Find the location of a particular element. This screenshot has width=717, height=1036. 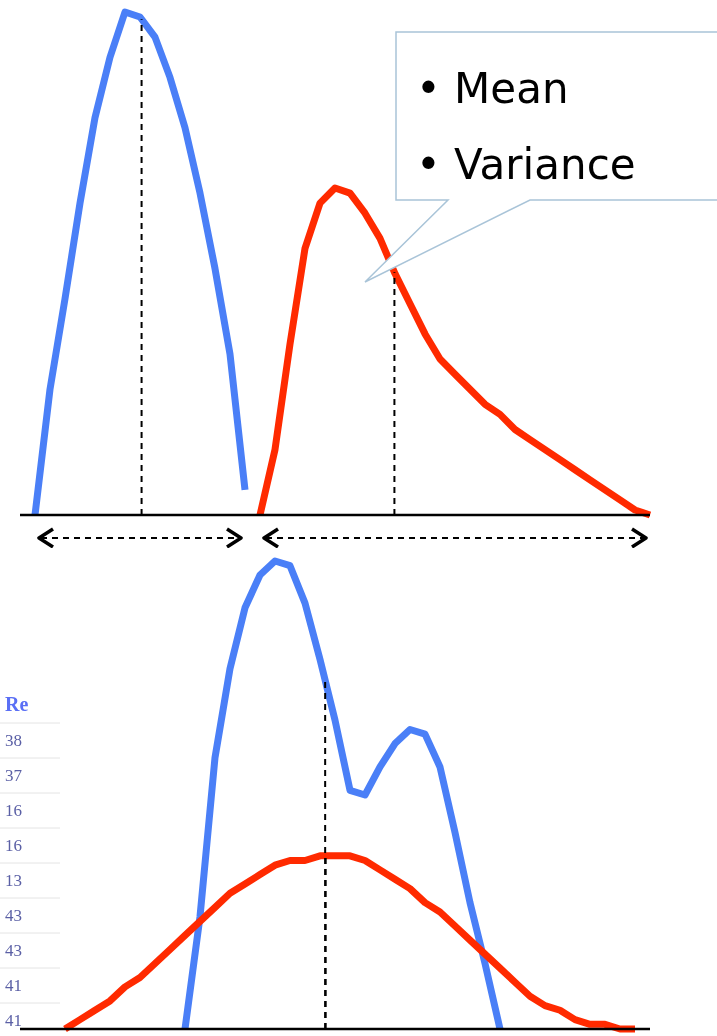

annotation: 38 is located at coordinates (13, 740).